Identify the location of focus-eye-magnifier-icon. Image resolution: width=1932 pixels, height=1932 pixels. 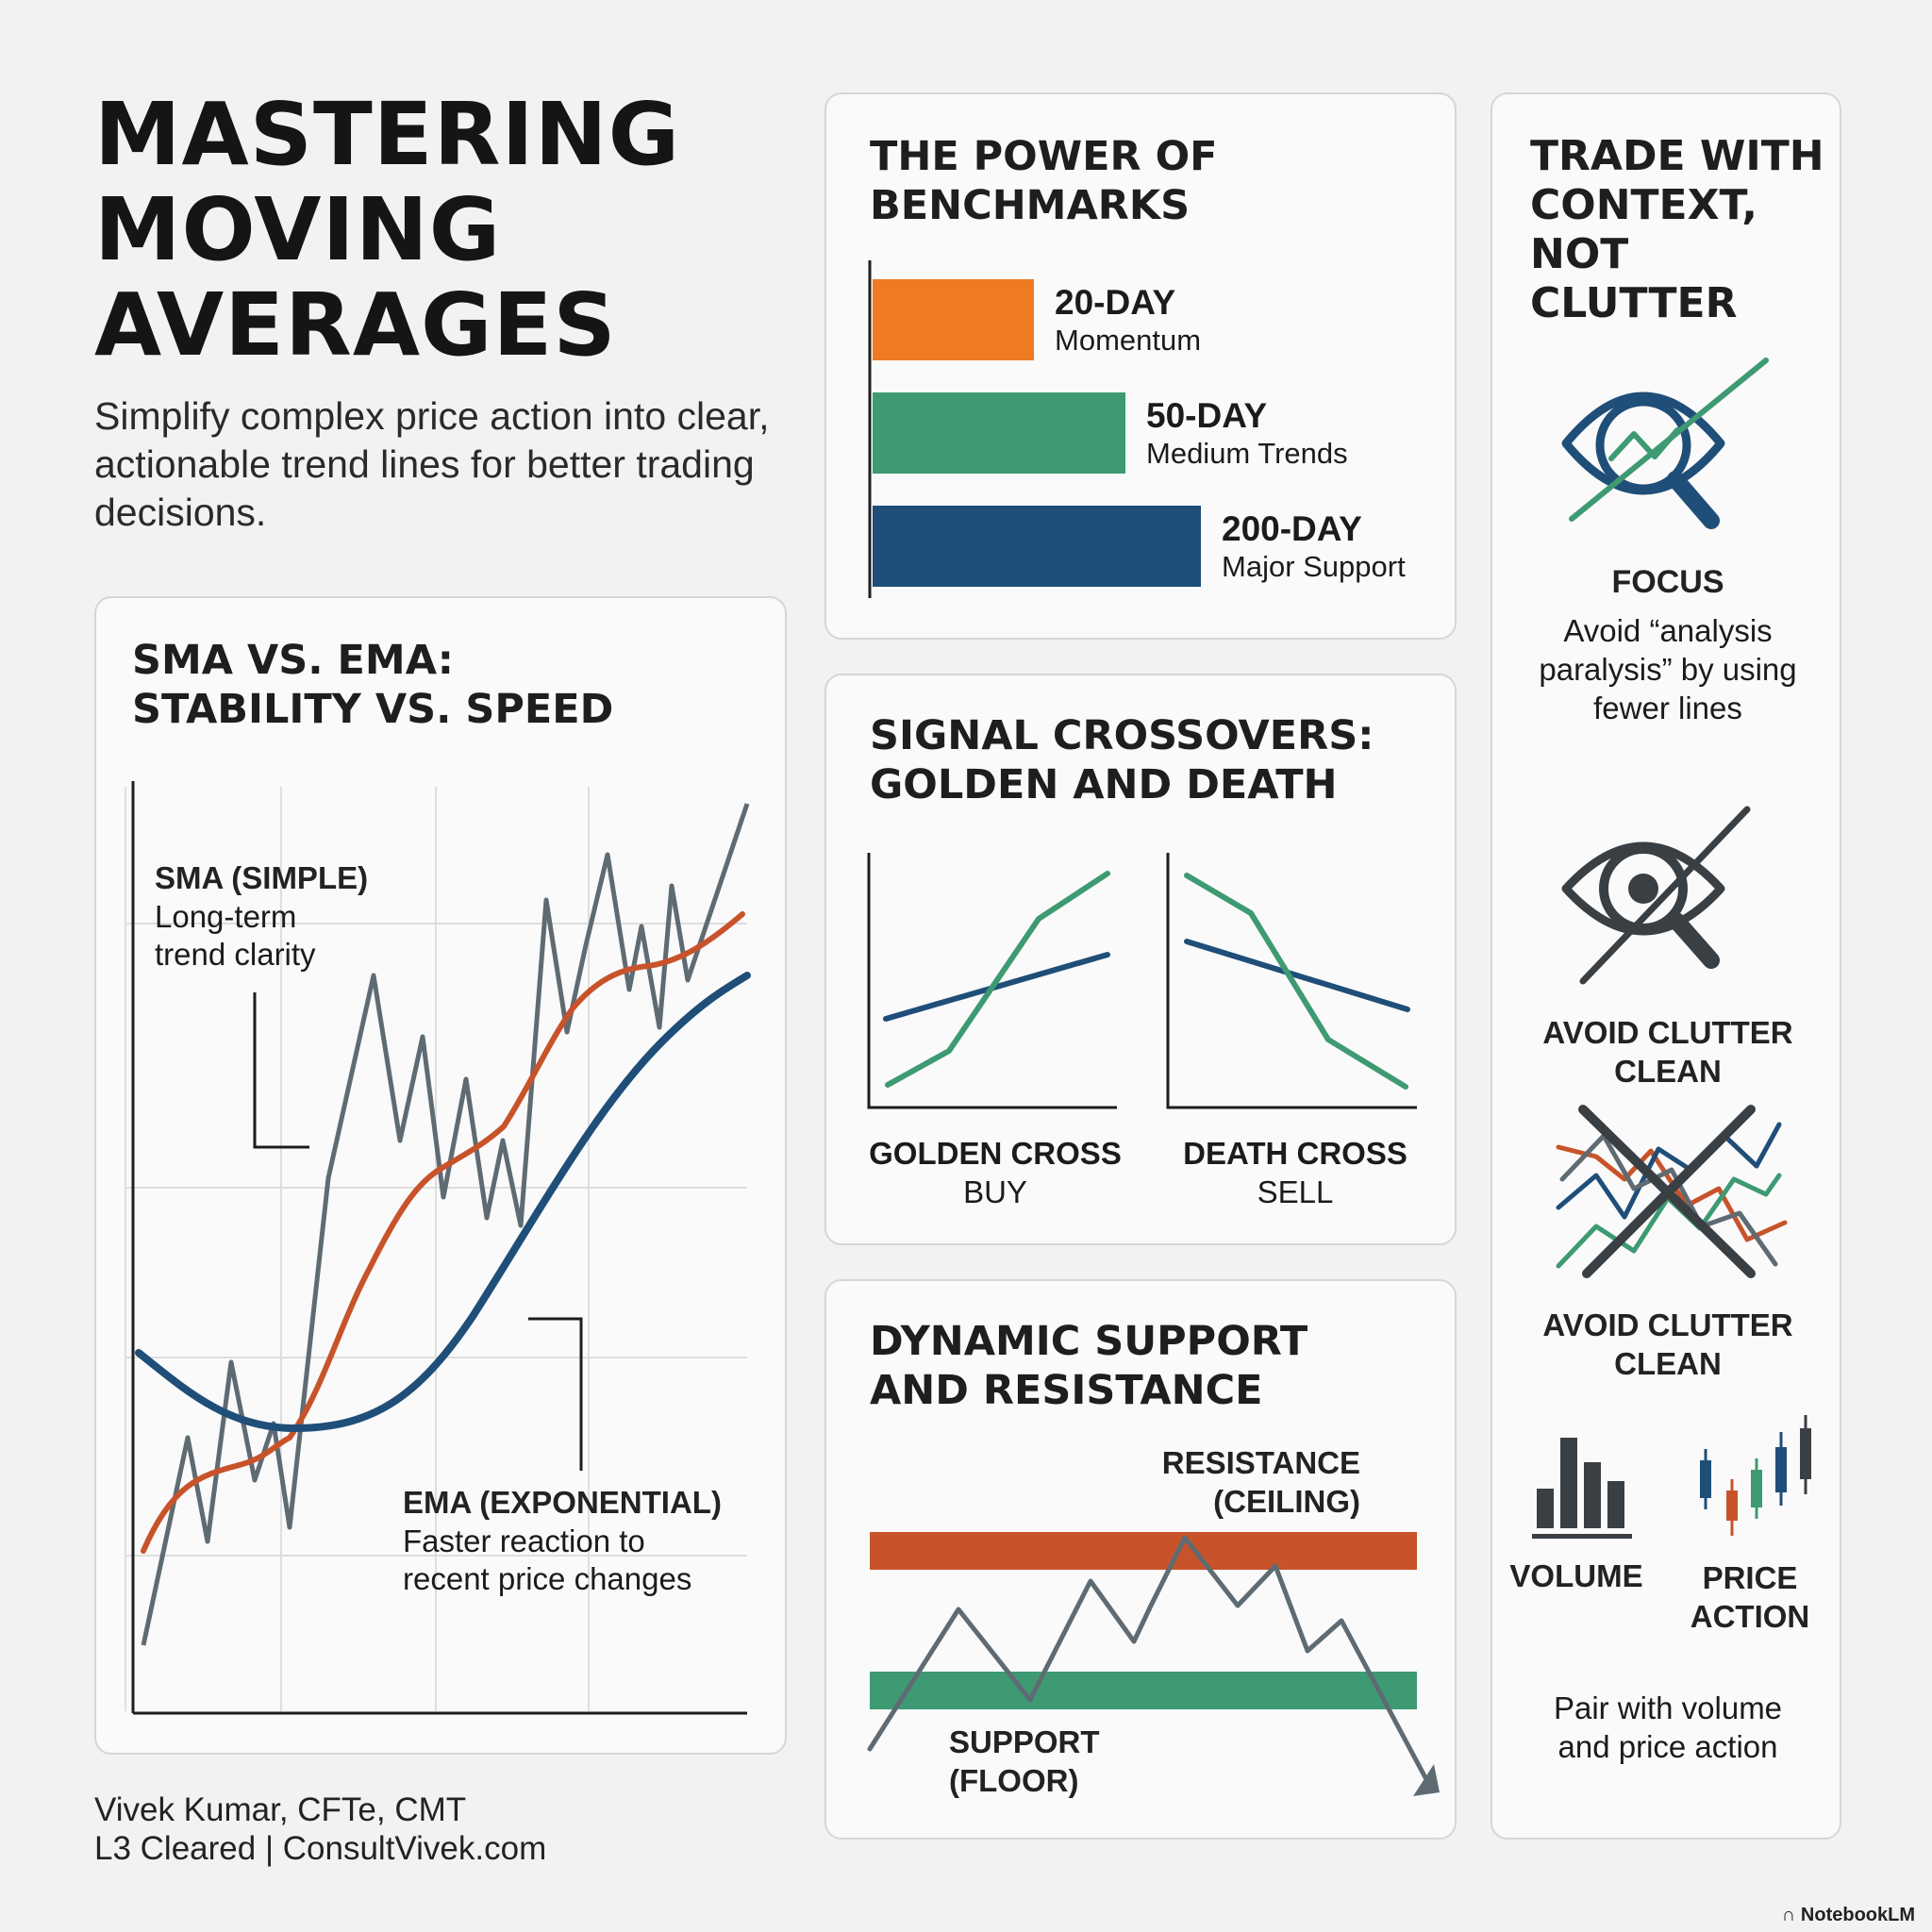
(1672, 948).